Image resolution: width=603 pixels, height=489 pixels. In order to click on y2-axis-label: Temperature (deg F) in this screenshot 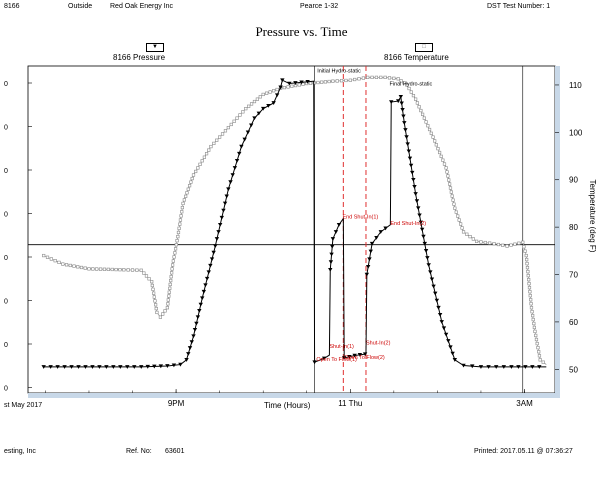, I will do `click(592, 216)`.